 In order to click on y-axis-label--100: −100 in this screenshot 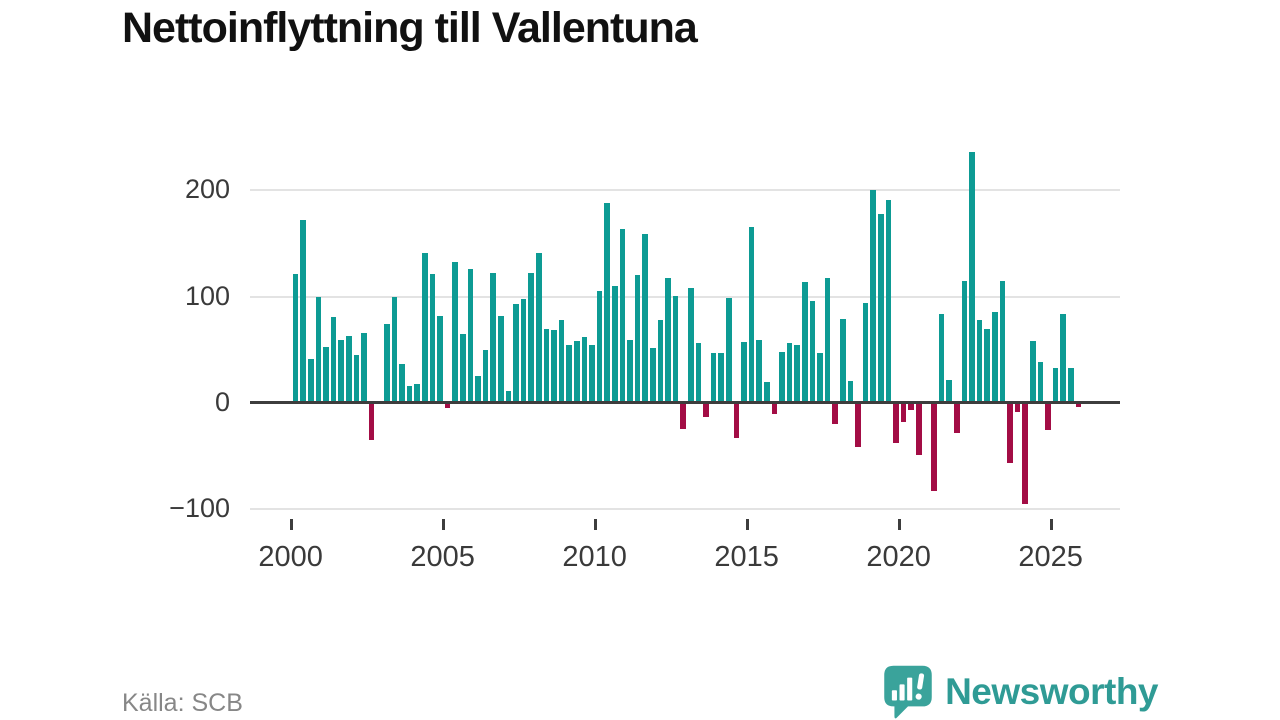, I will do `click(199, 508)`.